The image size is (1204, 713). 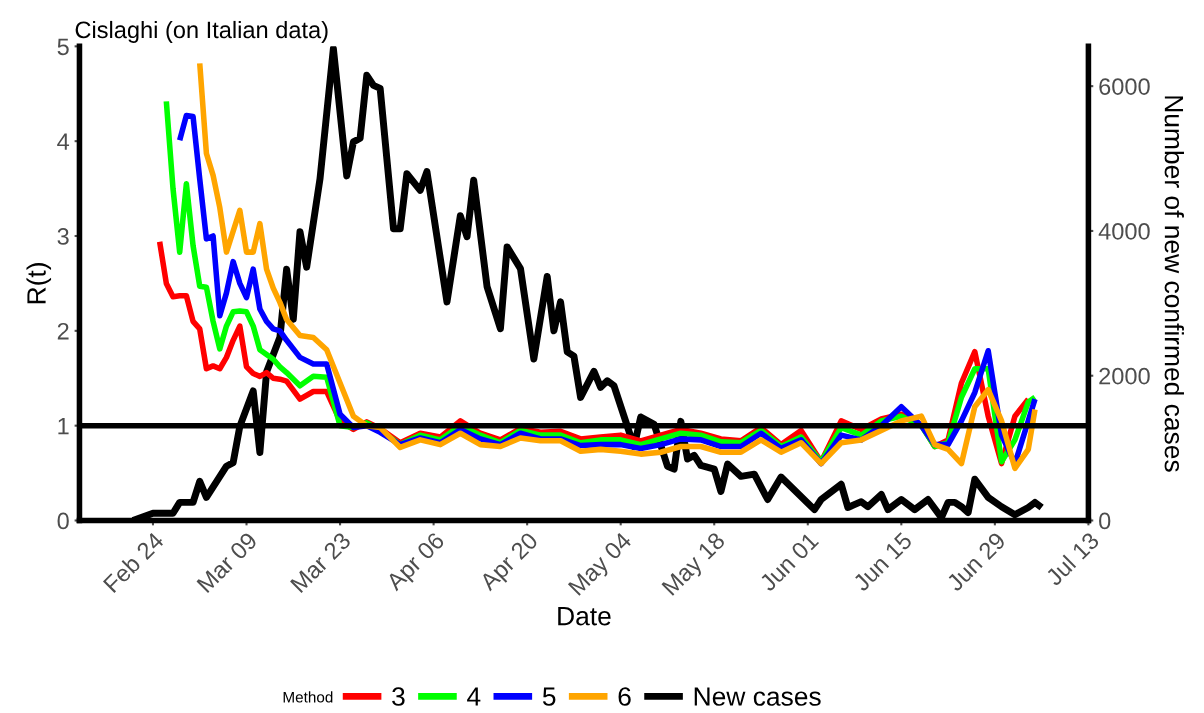 I want to click on y2-axis-title: Number of new confirmed cases, so click(x=1174, y=284).